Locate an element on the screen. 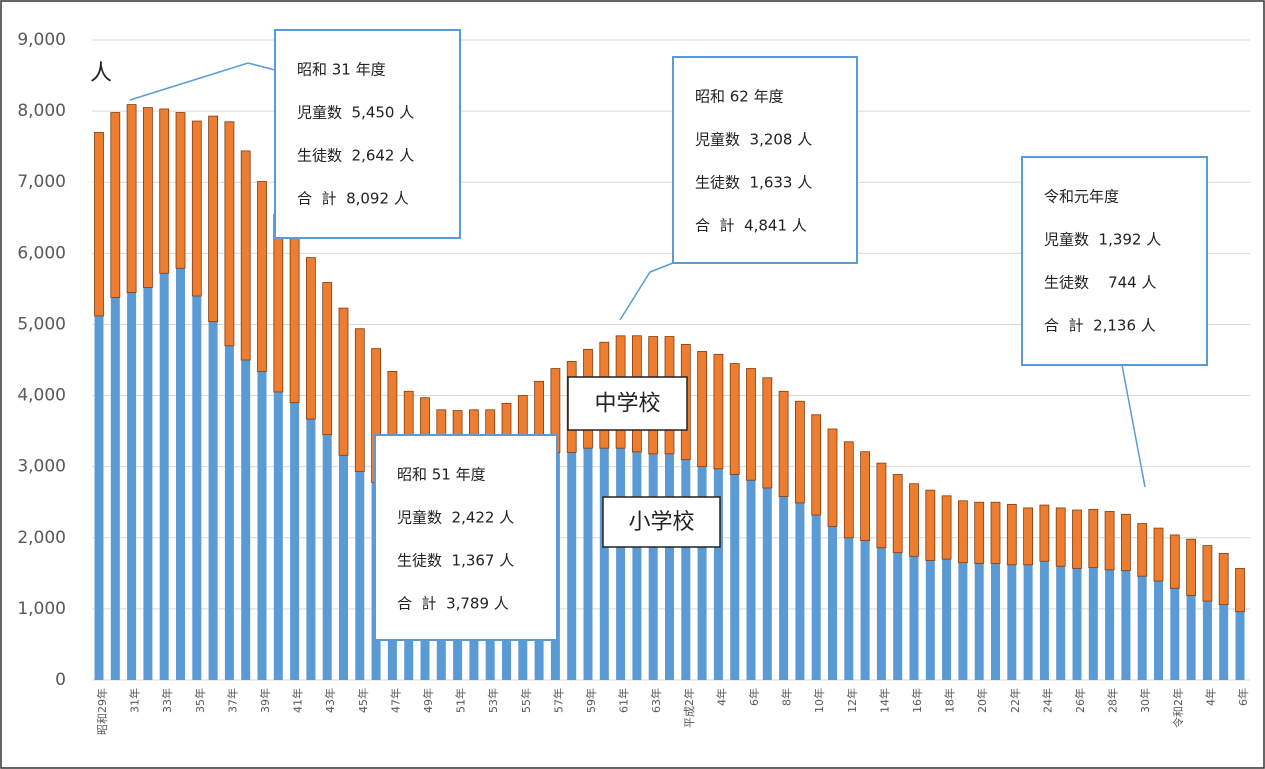 The height and width of the screenshot is (769, 1265). x-tick-label: 41年 is located at coordinates (298, 700).